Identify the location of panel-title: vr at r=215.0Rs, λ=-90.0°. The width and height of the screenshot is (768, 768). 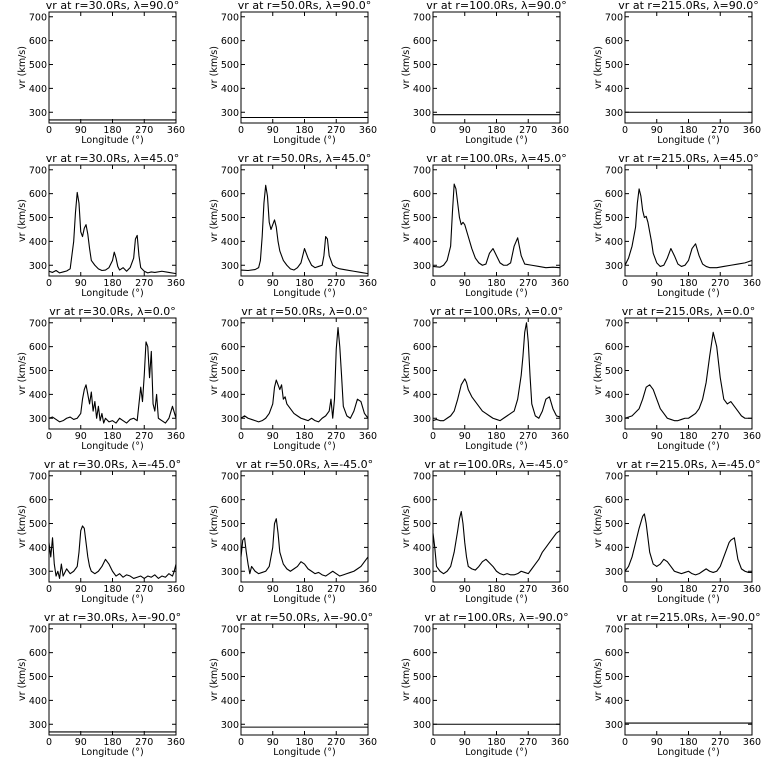
(688, 617).